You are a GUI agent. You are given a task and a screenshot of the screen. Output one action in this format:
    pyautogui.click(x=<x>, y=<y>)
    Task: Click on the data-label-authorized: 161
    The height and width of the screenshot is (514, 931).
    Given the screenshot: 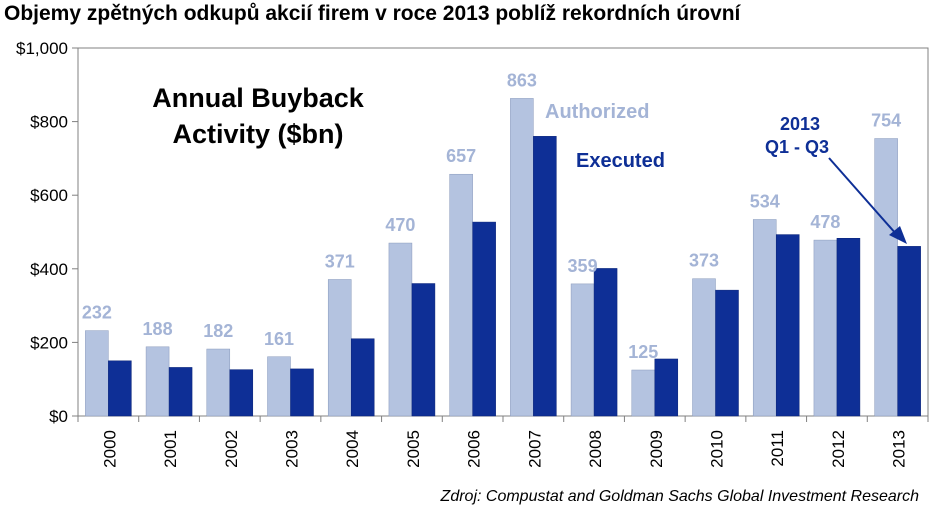 What is the action you would take?
    pyautogui.click(x=279, y=339)
    